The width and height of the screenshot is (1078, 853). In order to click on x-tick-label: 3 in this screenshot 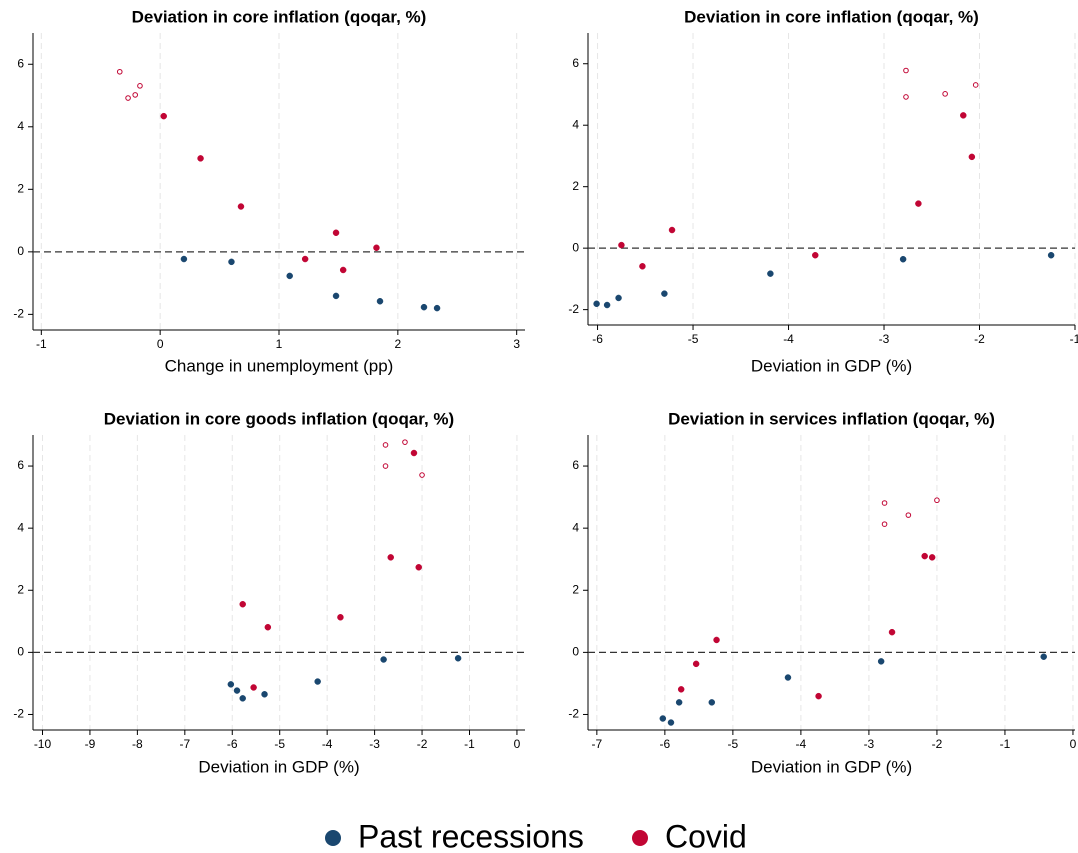, I will do `click(516, 344)`.